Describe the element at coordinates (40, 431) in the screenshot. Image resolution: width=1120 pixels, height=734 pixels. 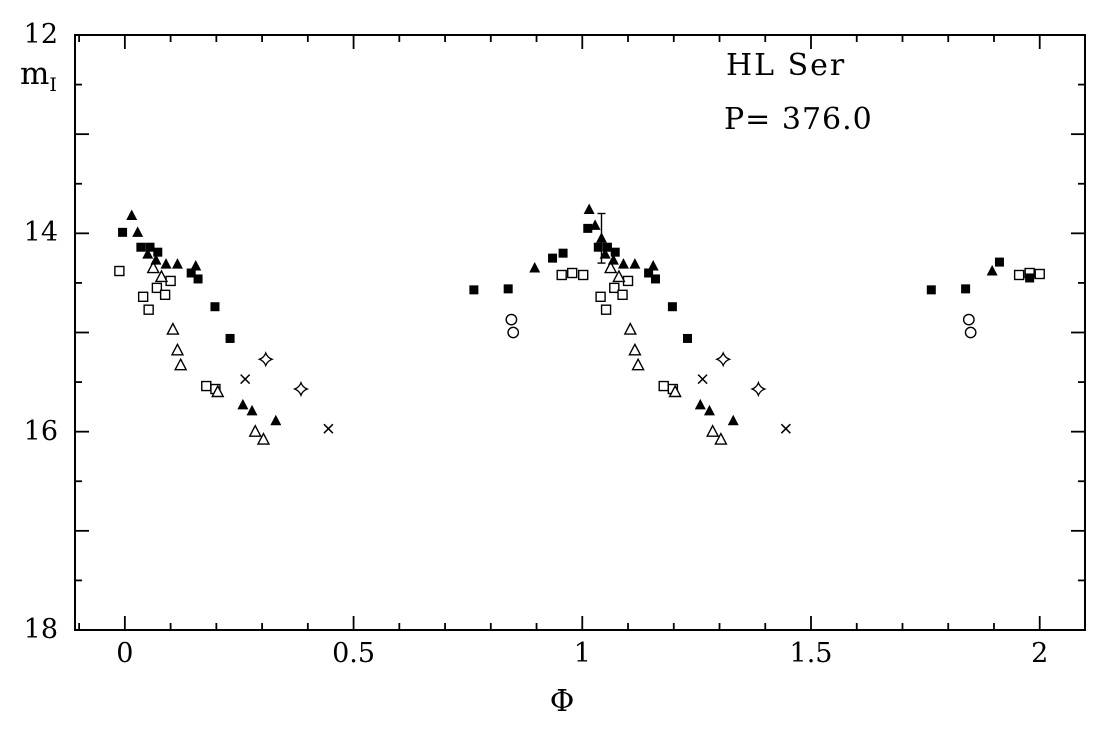
I see `y-tick-label: 16` at that location.